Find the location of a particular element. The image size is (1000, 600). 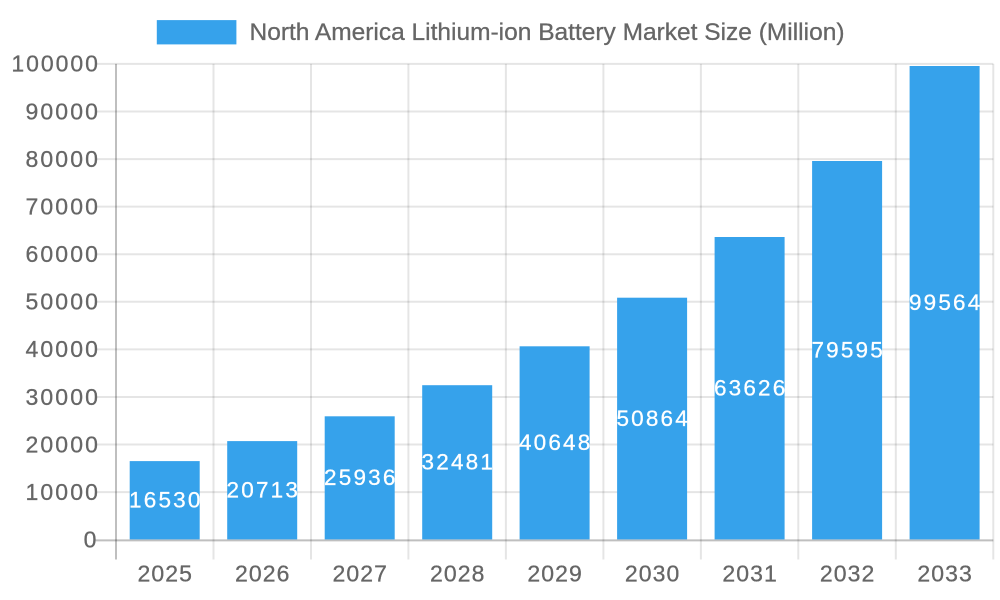

svg-text: 2027 is located at coordinates (359, 573).